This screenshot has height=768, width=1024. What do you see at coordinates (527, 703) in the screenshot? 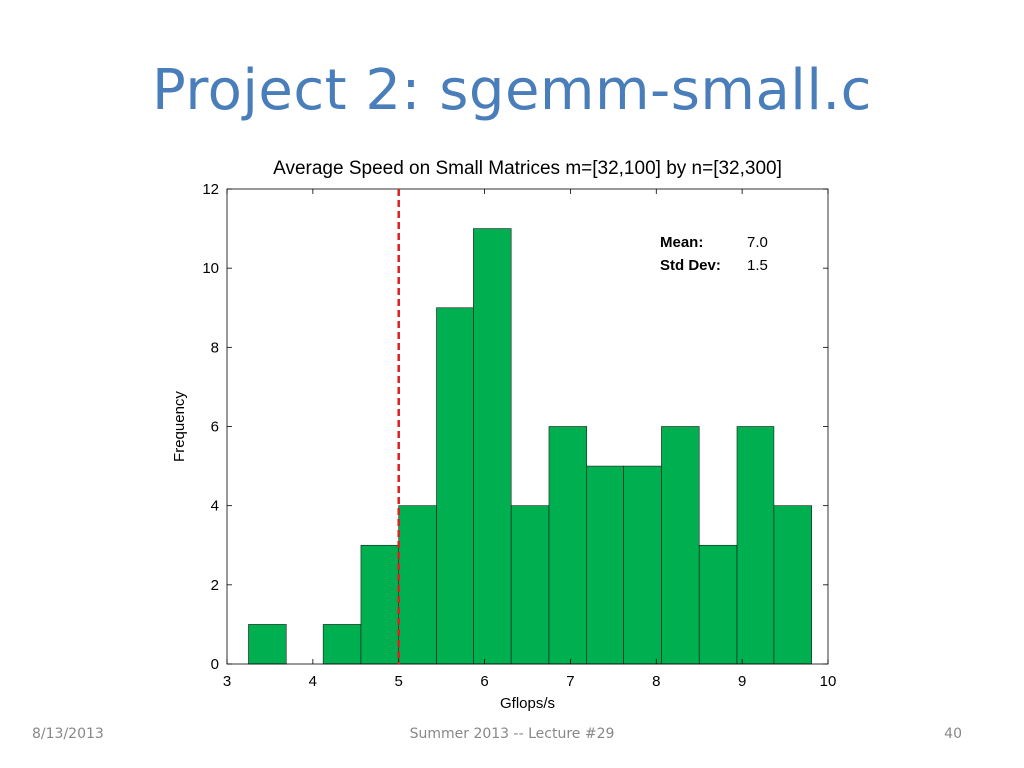
I see `x-axis-label: Gflops/s` at bounding box center [527, 703].